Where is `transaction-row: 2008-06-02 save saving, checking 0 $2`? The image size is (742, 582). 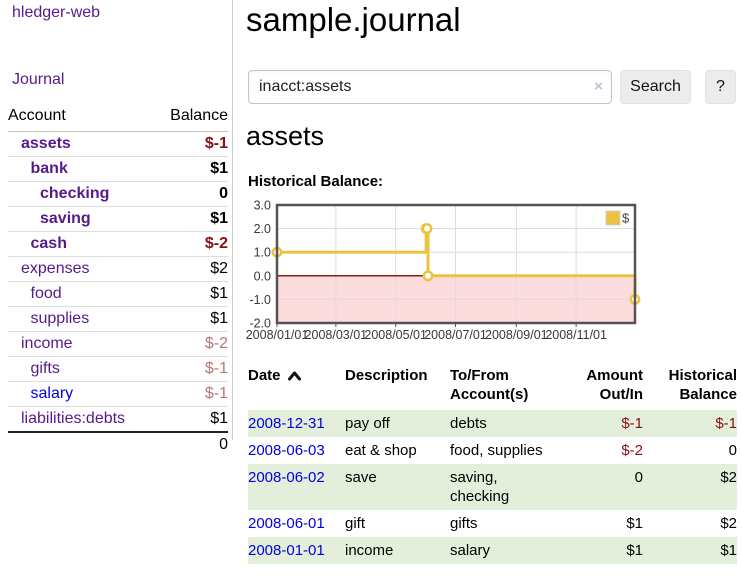
transaction-row: 2008-06-02 save saving, checking 0 $2 is located at coordinates (492, 487).